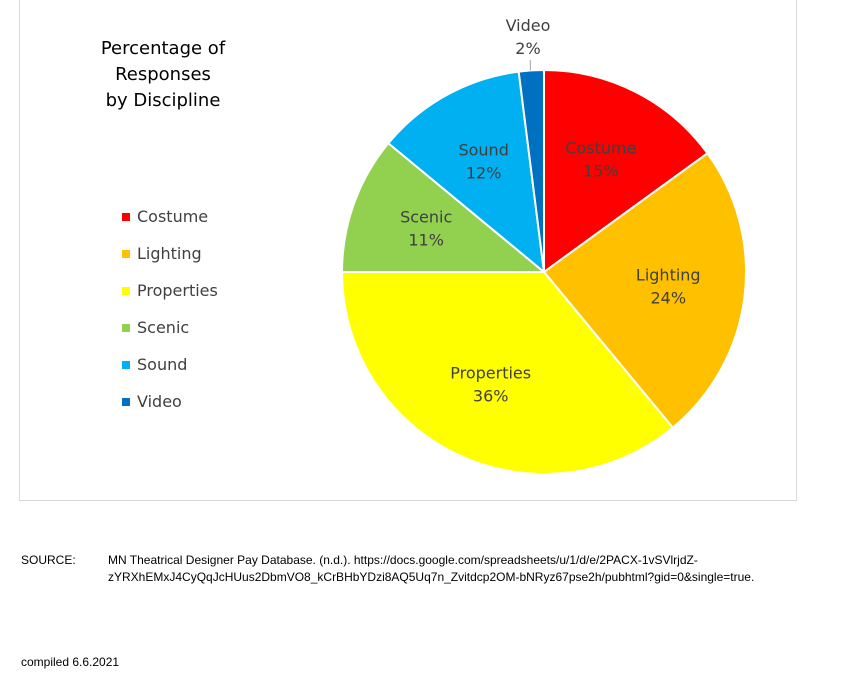 Image resolution: width=854 pixels, height=685 pixels. I want to click on data-label-name: Lighting, so click(668, 275).